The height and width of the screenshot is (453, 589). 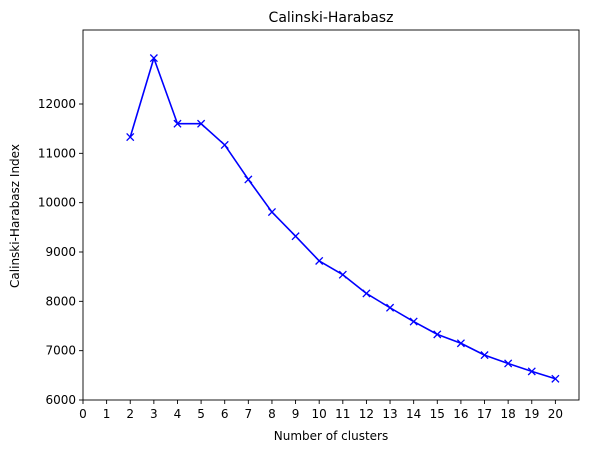 What do you see at coordinates (413, 414) in the screenshot?
I see `x-tick-label: 14` at bounding box center [413, 414].